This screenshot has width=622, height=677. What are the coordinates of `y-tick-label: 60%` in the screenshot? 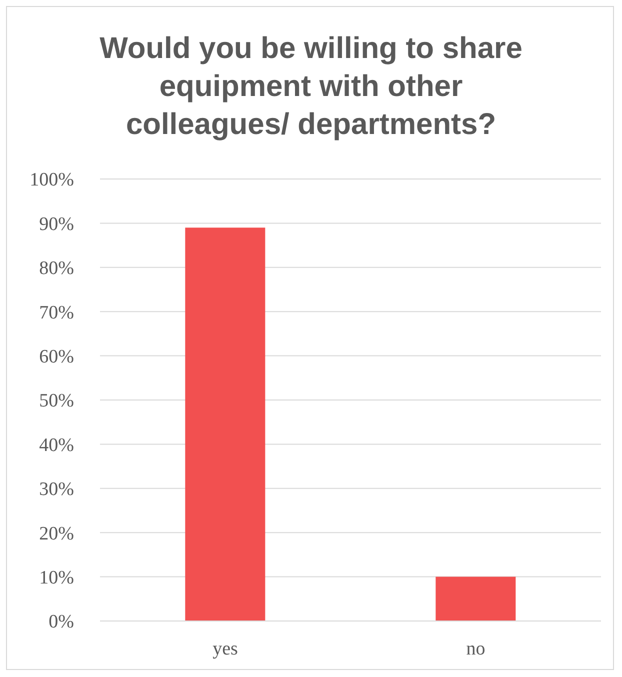 It's located at (56, 357).